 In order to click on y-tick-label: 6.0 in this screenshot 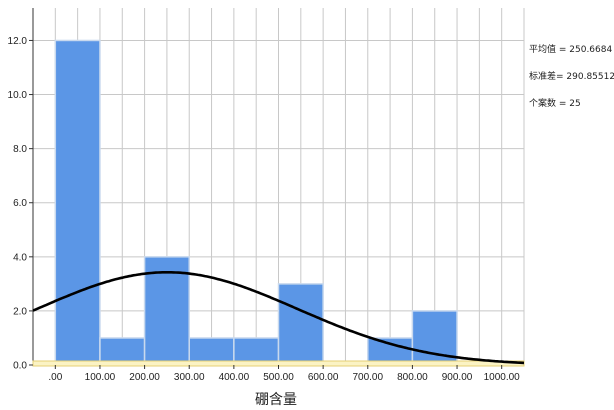, I will do `click(20, 203)`.